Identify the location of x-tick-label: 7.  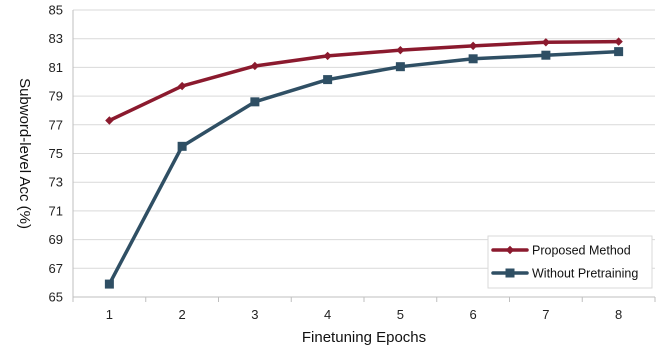
(545, 314).